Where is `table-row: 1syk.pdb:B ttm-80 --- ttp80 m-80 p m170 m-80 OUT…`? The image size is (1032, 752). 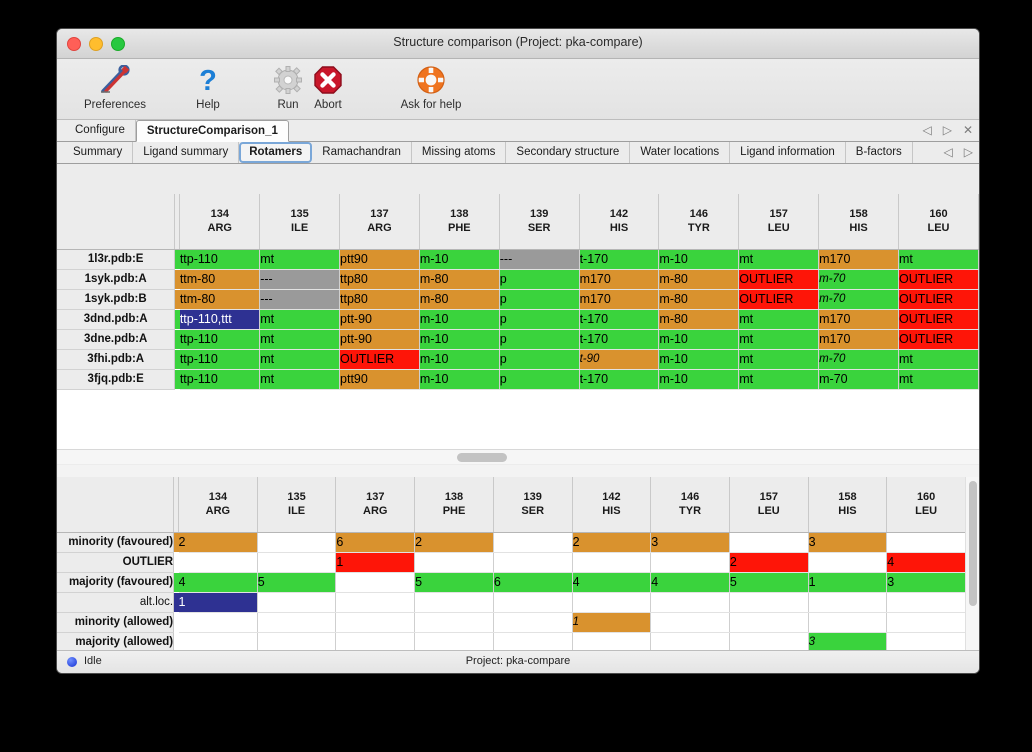 table-row: 1syk.pdb:B ttm-80 --- ttp80 m-80 p m170 m-80 OUT… is located at coordinates (518, 299).